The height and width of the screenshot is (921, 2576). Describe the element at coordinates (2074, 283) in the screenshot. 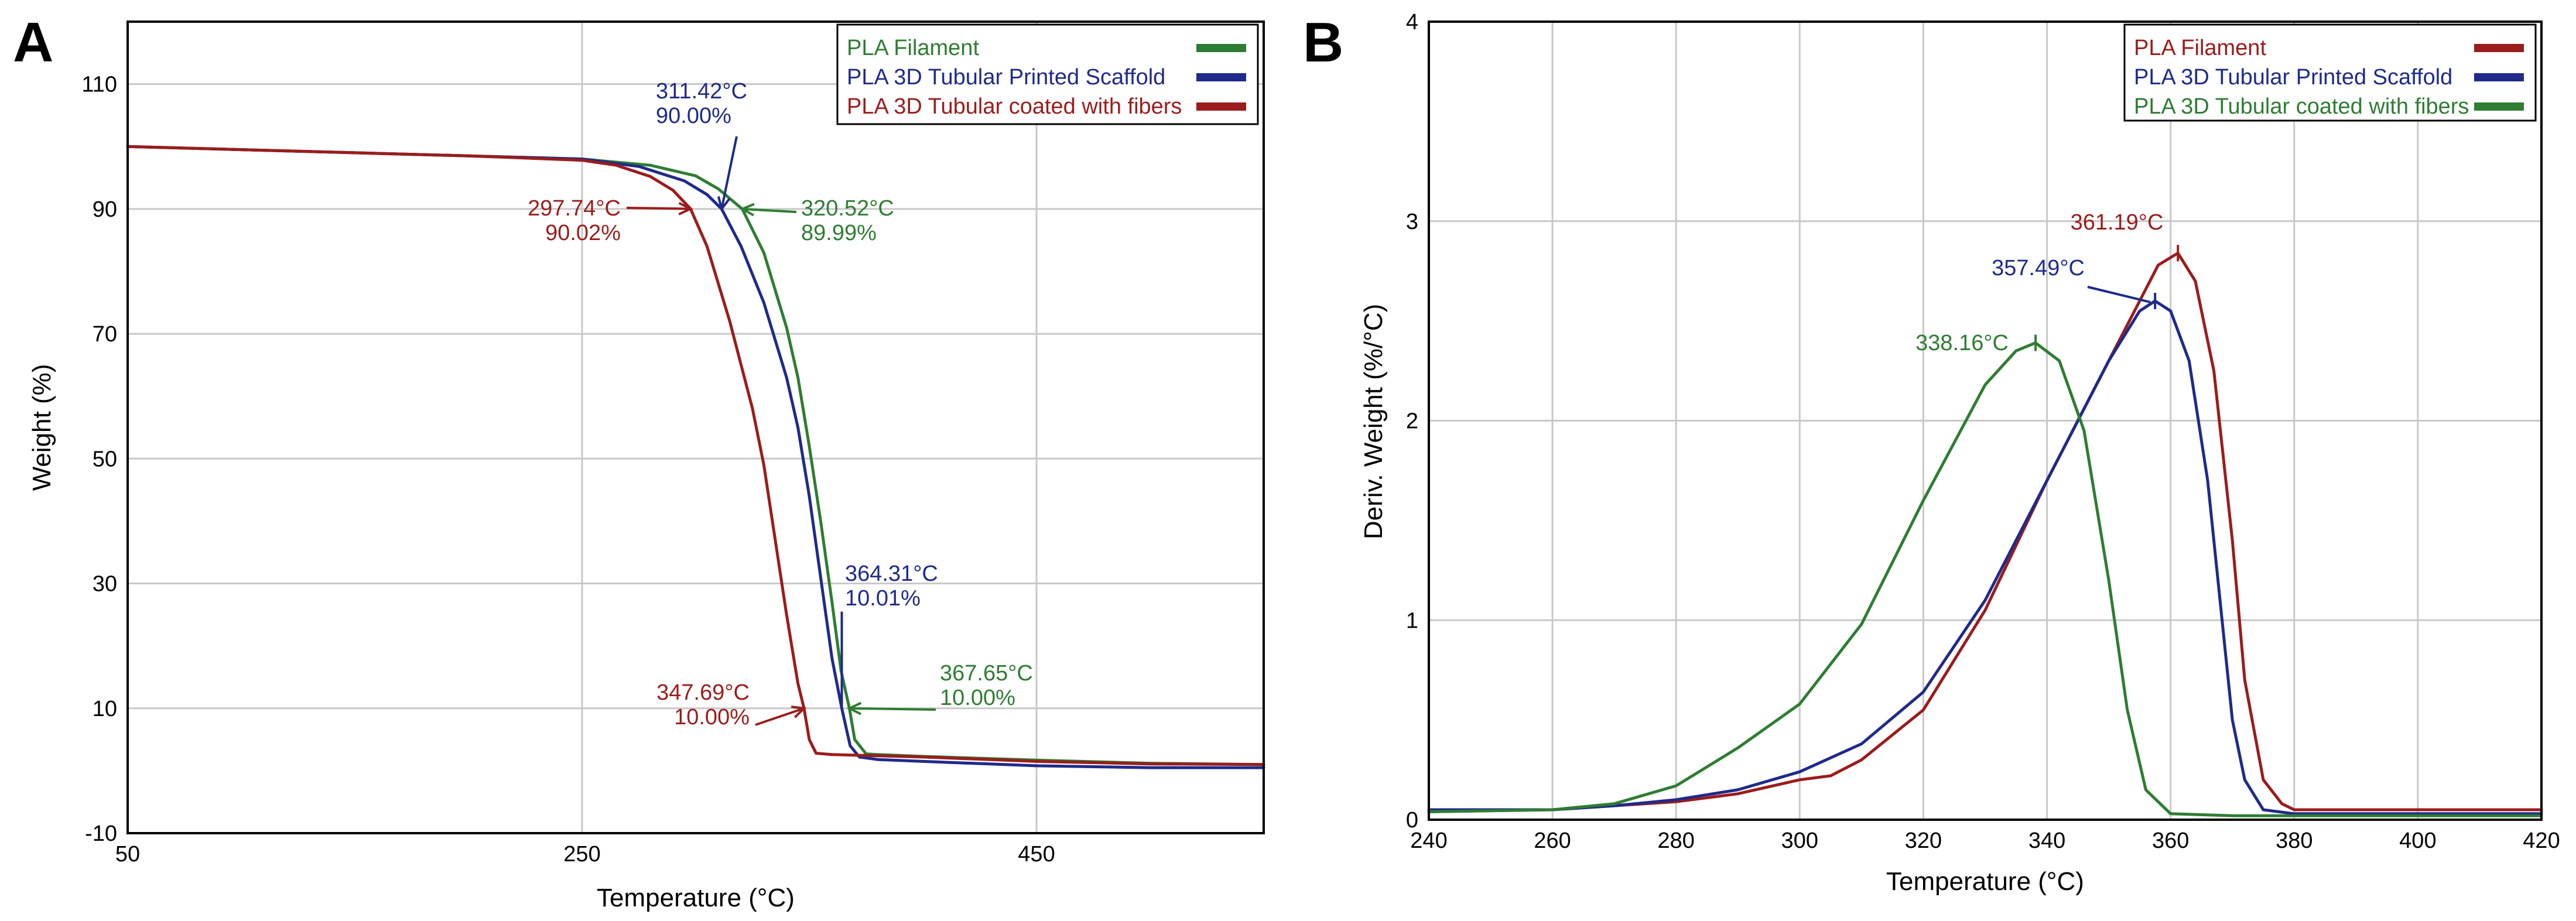

I see `panel-b-annotation: 357.49°C` at that location.